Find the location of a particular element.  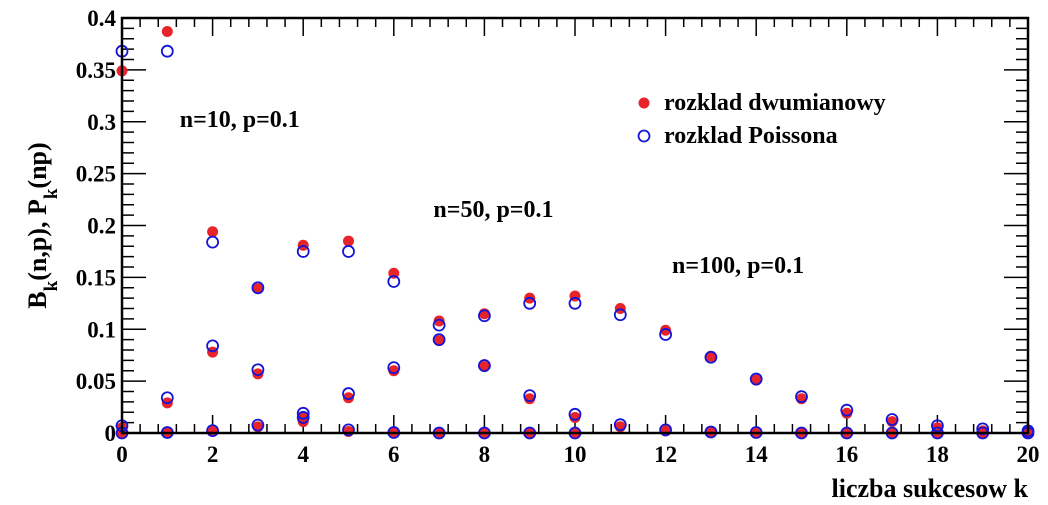

y-tick-label: 0.3 is located at coordinates (101, 122).